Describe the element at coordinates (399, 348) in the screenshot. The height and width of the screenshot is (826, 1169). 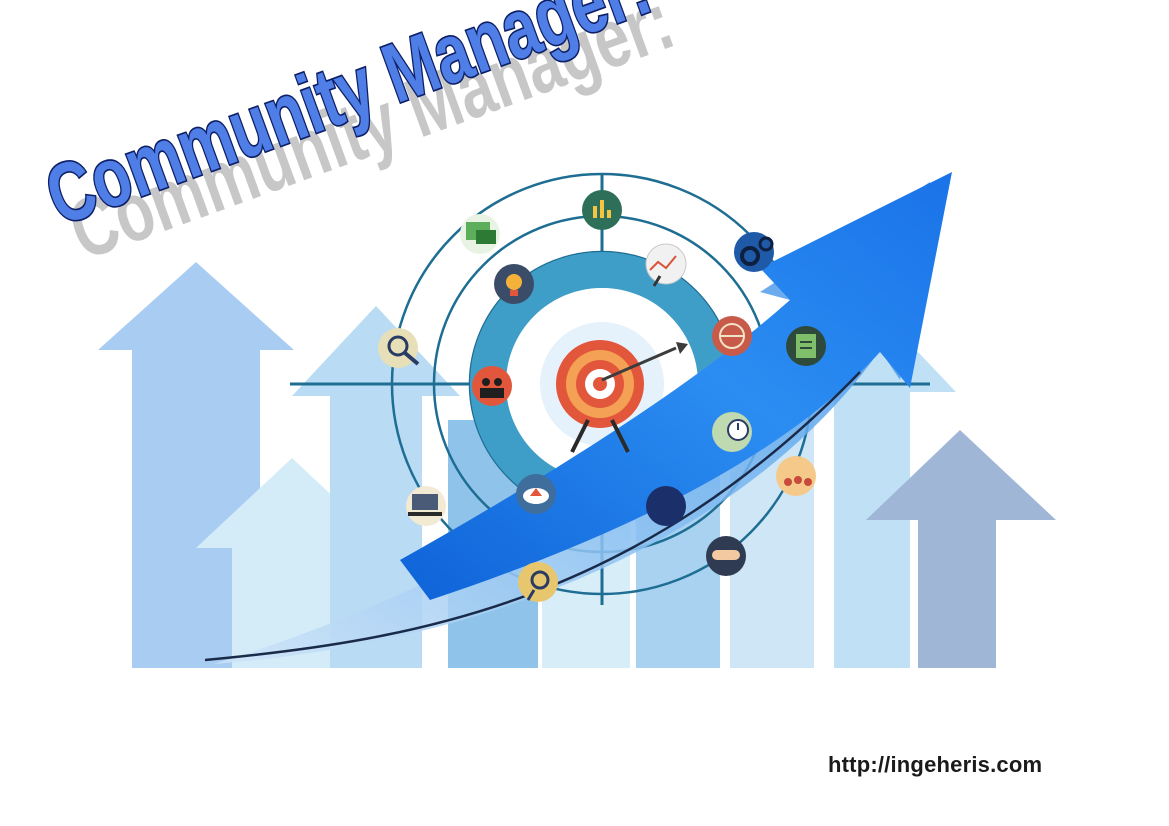
I see `magnifier-eye-icon` at that location.